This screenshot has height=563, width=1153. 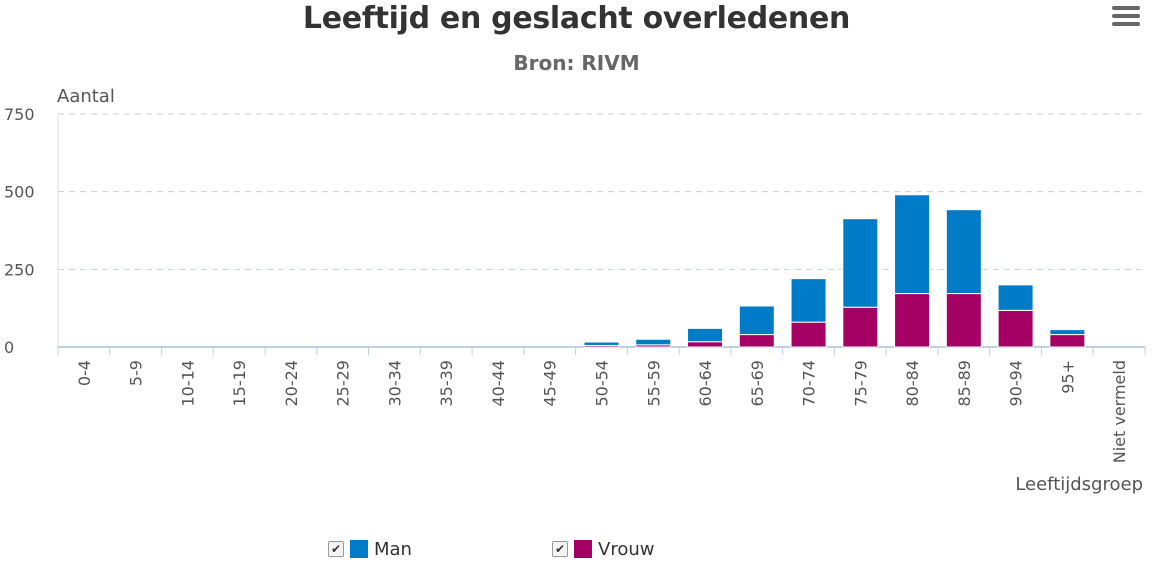 What do you see at coordinates (498, 383) in the screenshot?
I see `x-tick-label-40-44: 40-44` at bounding box center [498, 383].